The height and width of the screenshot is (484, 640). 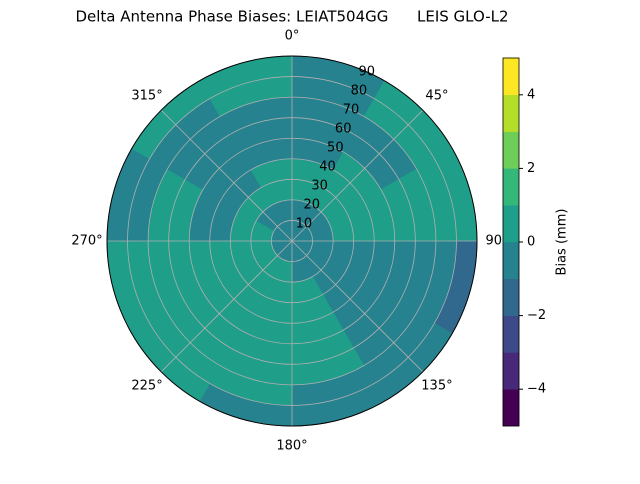 I want to click on theta-tick-label: 135°, so click(x=436, y=385).